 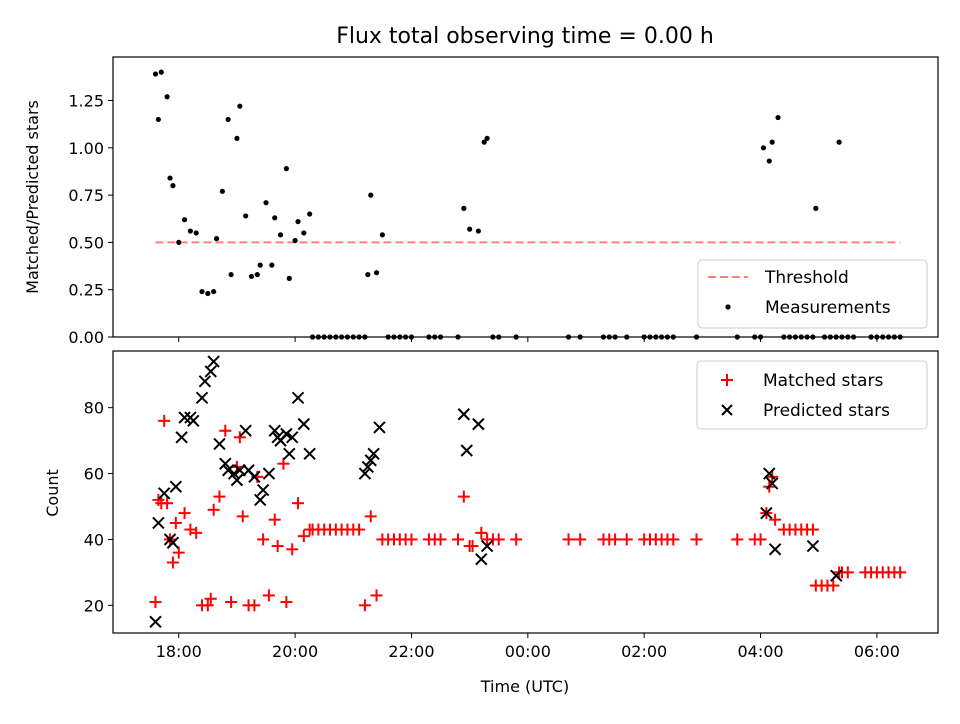 What do you see at coordinates (94, 474) in the screenshot?
I see `bottom-y-tick-label: 60` at bounding box center [94, 474].